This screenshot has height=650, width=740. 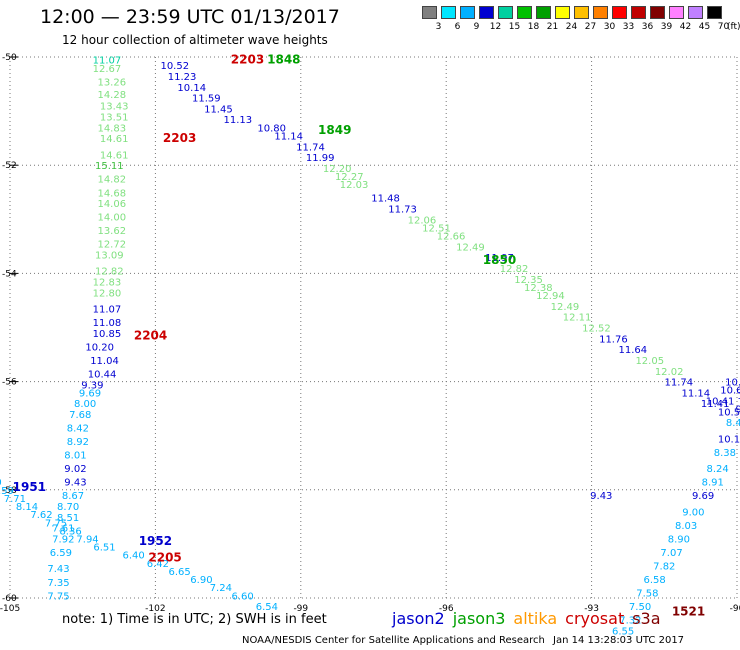 I want to click on swh-value: 12.66, so click(x=451, y=237).